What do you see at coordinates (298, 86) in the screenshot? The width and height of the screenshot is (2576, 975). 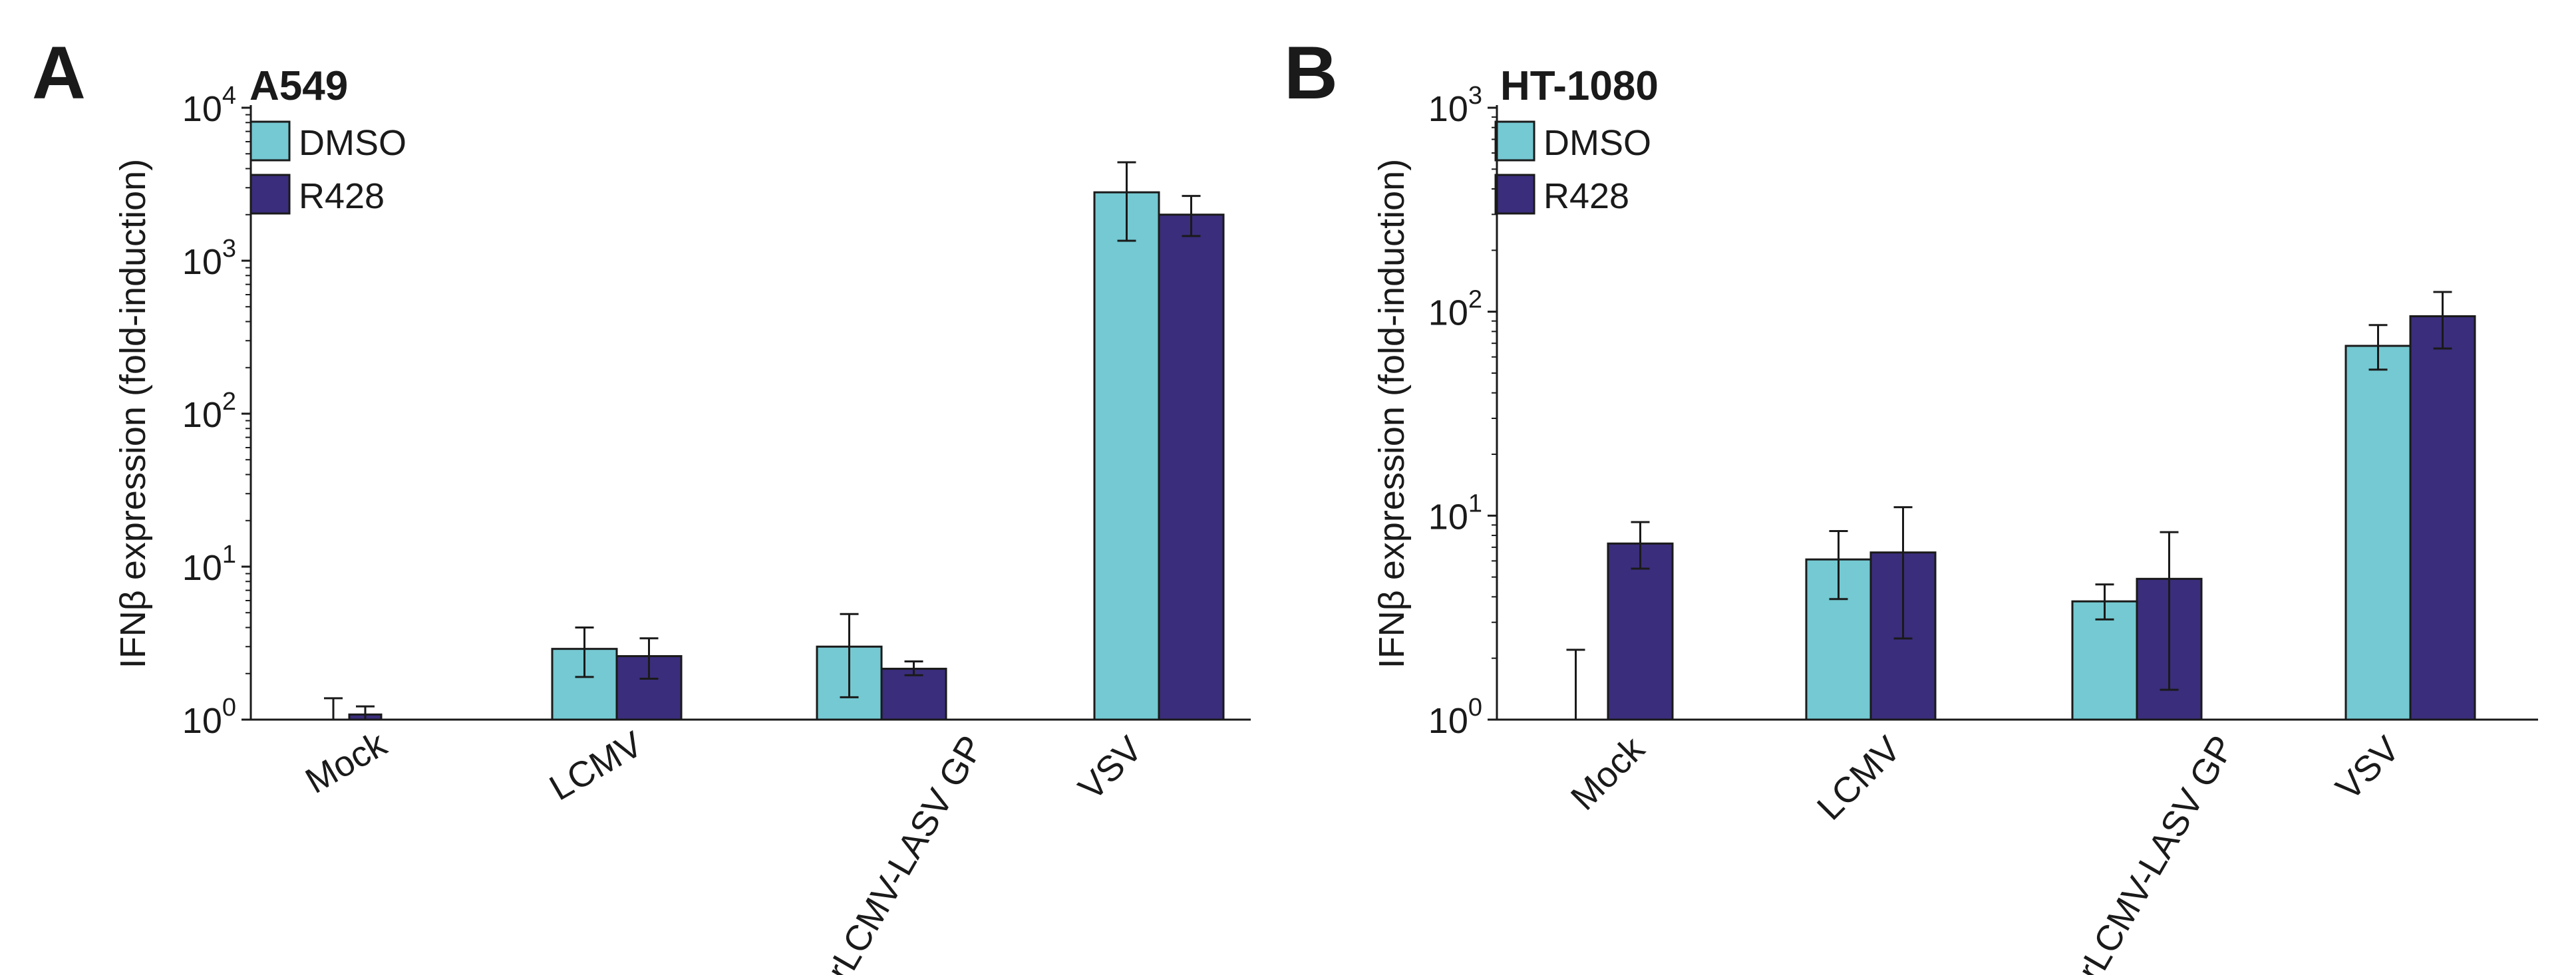 I see `panel-title: A549` at bounding box center [298, 86].